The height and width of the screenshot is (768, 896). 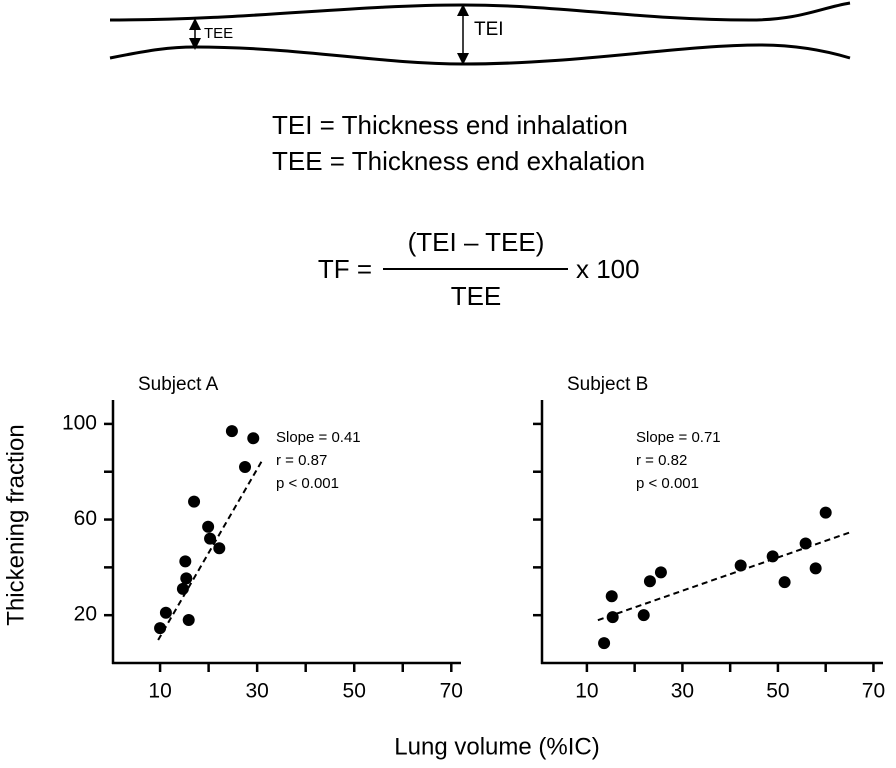 What do you see at coordinates (489, 29) in the screenshot?
I see `tei-label: TEI` at bounding box center [489, 29].